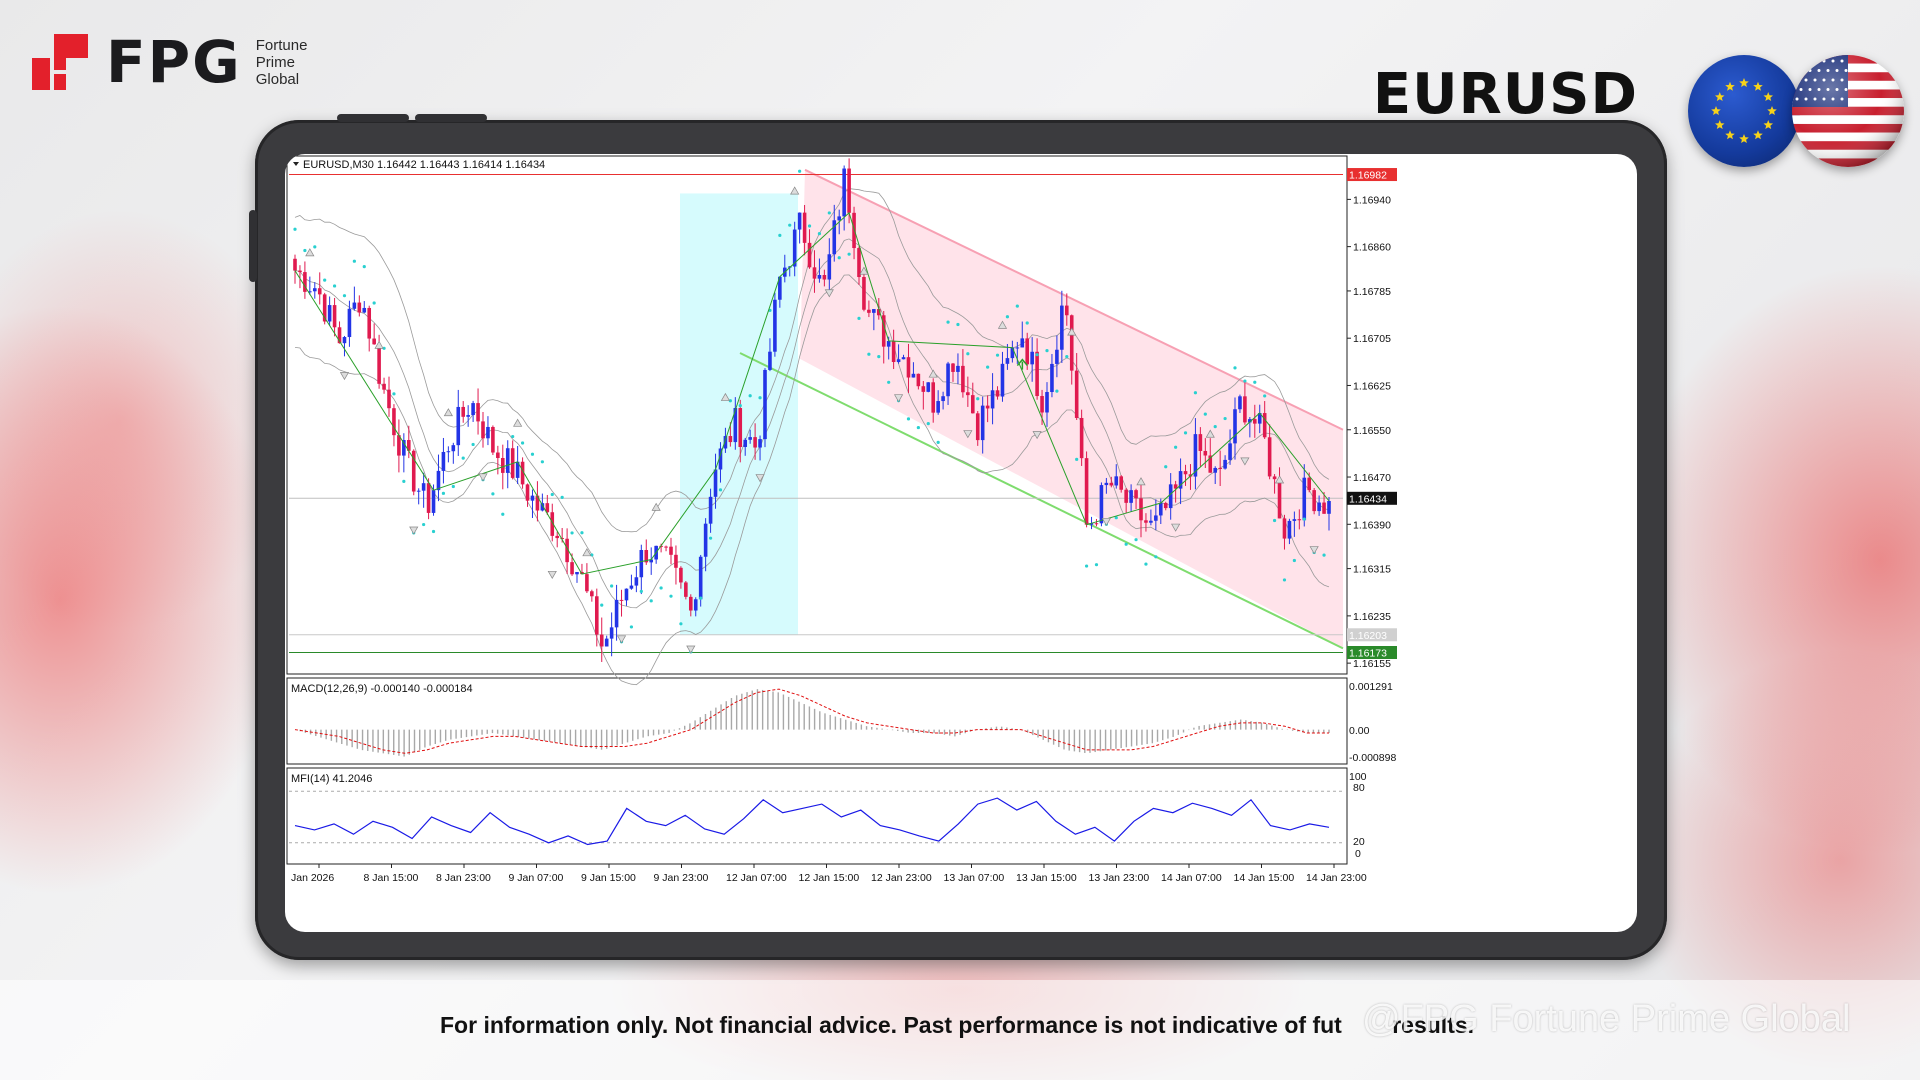 This screenshot has height=1080, width=1920. I want to click on x-tick-label: 13 Jan 07:00, so click(974, 878).